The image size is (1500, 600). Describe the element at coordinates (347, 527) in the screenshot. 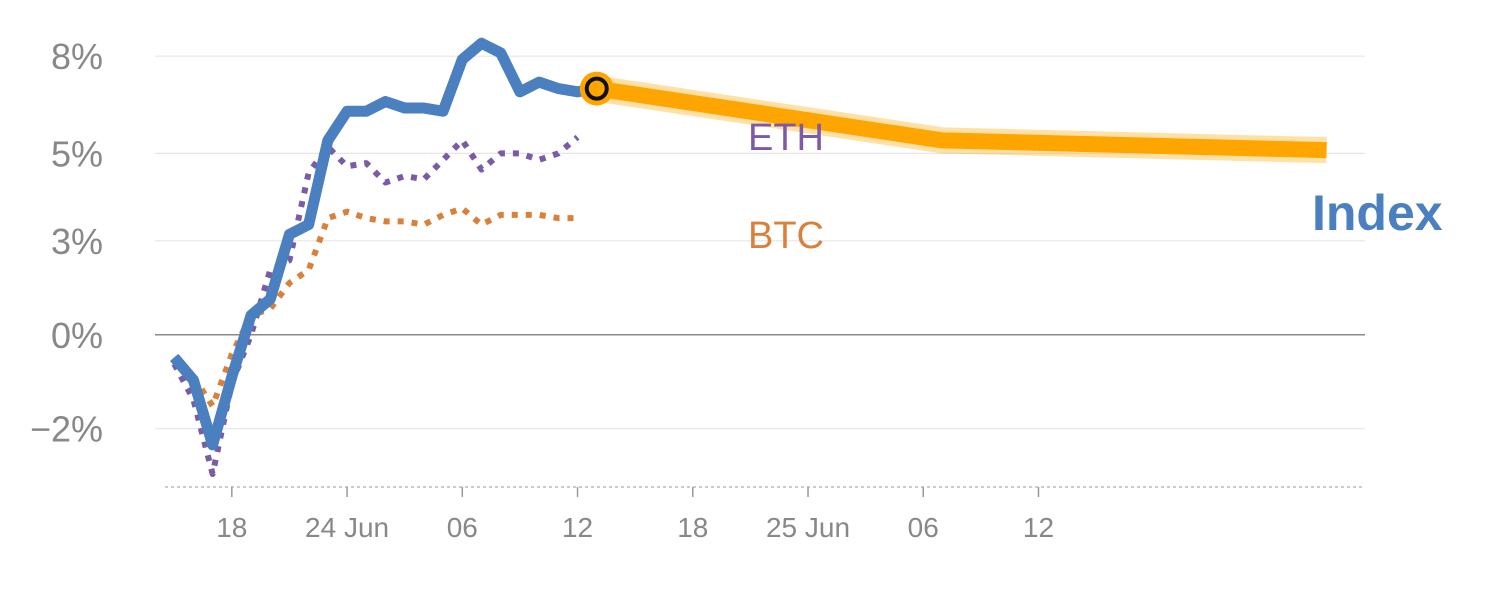

I see `x-tick-label: 24 Jun` at that location.